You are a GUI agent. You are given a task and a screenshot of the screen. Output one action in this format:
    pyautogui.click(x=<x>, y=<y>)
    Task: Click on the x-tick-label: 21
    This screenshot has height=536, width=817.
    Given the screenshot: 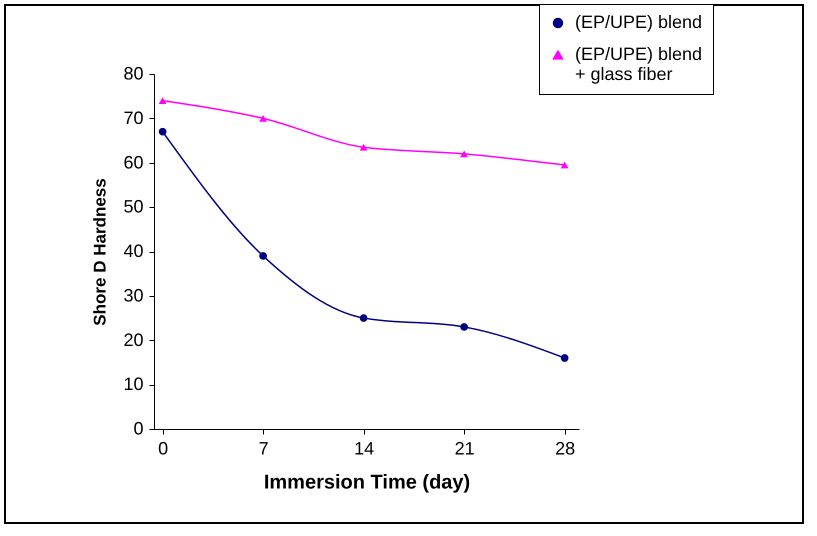 What is the action you would take?
    pyautogui.click(x=464, y=448)
    